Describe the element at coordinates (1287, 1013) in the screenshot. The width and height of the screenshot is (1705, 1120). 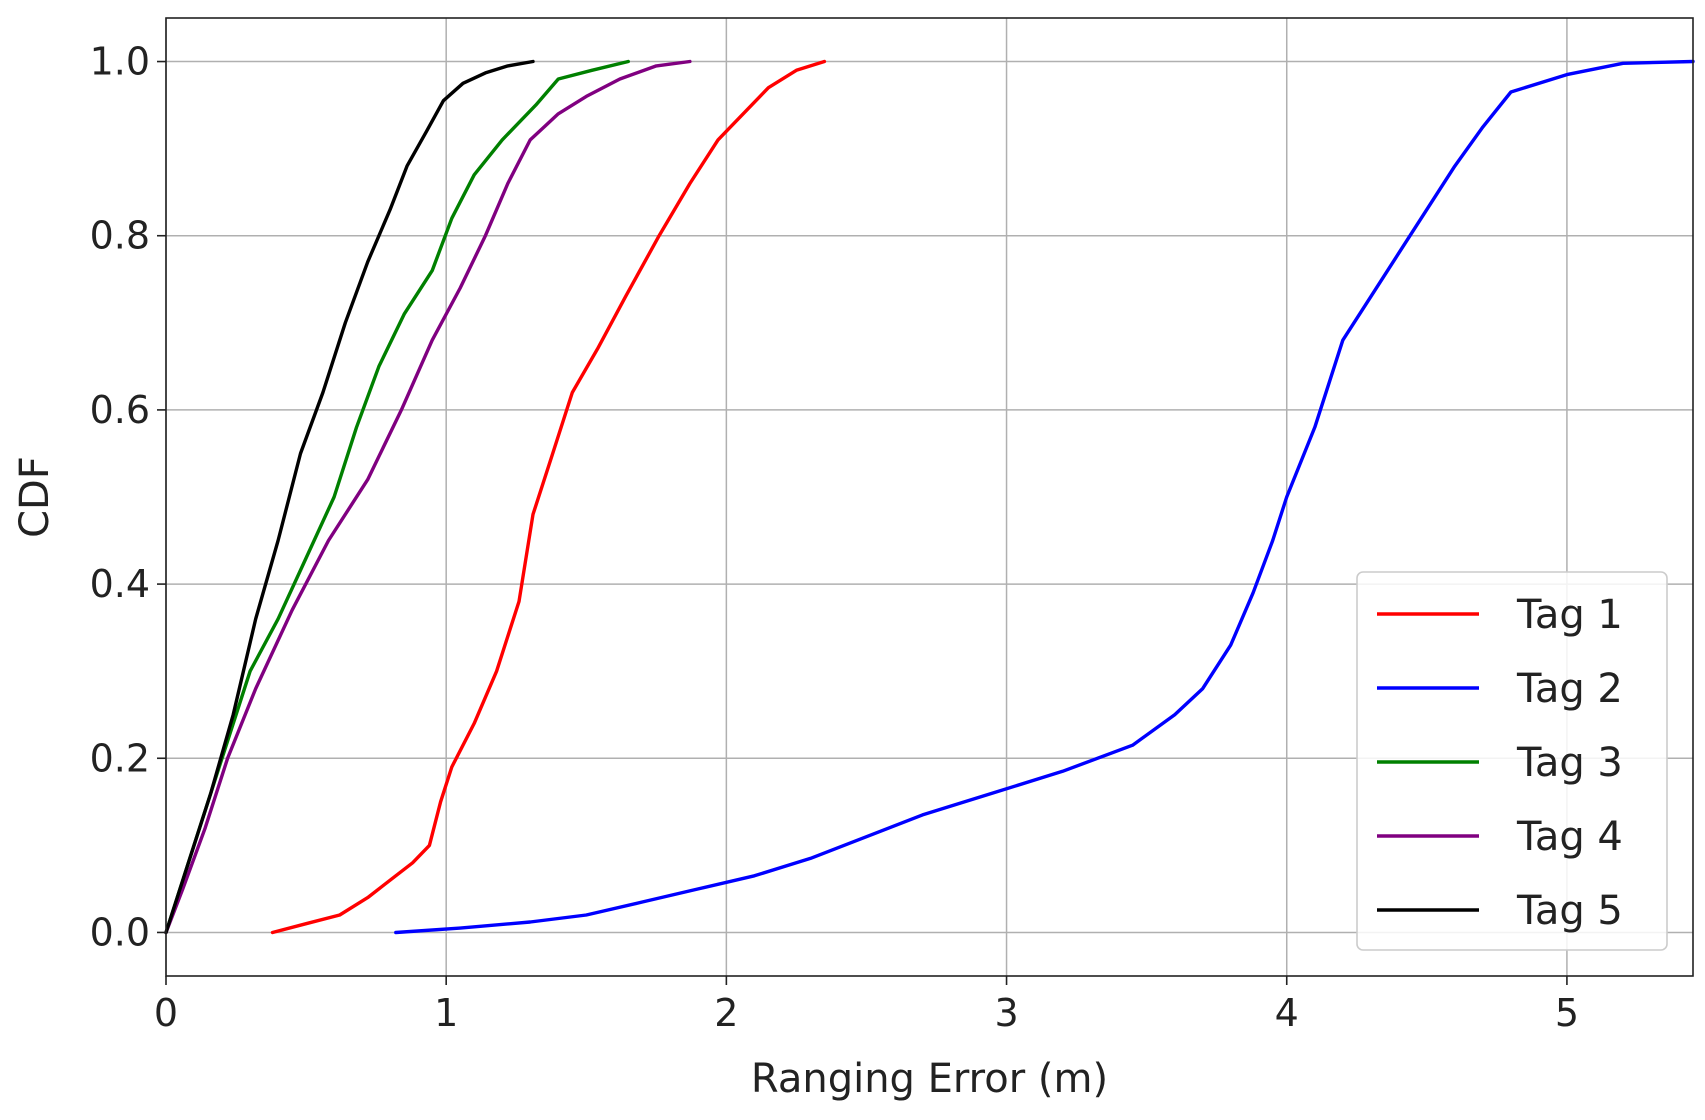
I see `x-tick-label: 4` at that location.